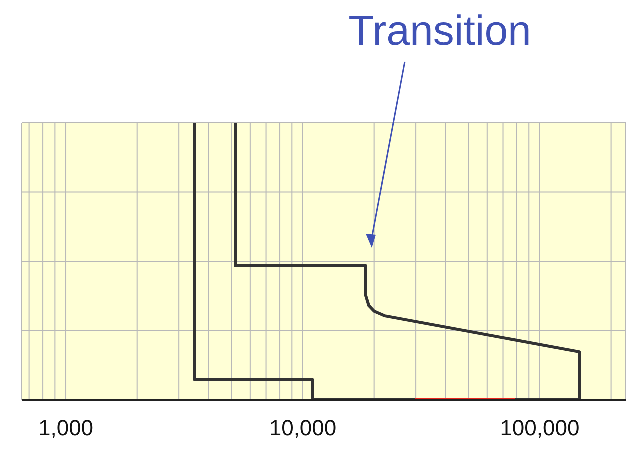 This screenshot has width=626, height=461. I want to click on x-tick-label: 100,000, so click(540, 428).